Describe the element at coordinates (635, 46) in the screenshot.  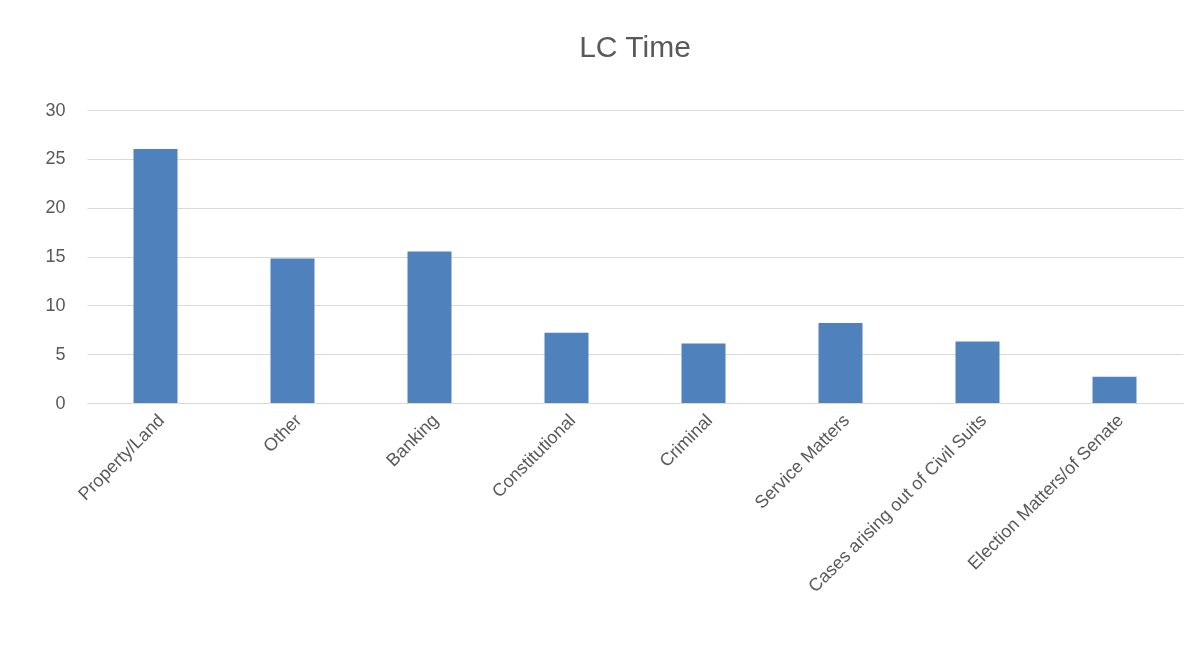
I see `chart-title: LC Time` at that location.